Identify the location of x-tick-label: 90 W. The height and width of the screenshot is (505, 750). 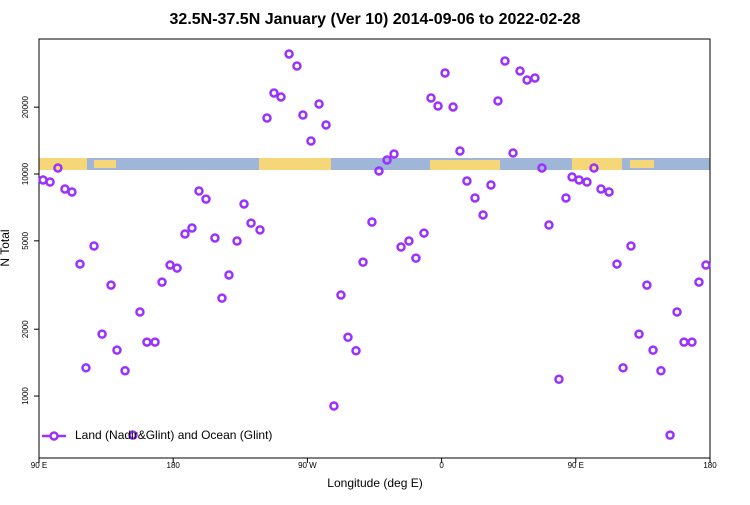
(307, 465).